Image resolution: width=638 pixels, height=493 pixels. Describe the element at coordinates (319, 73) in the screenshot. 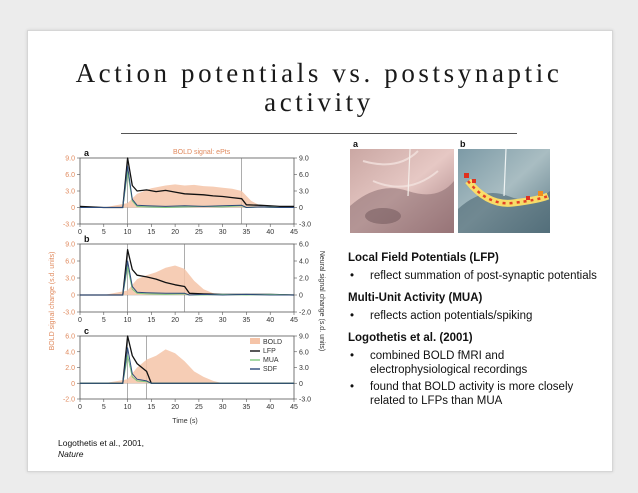

I see `title-line-1: Action potentials vs. postsynaptic` at that location.